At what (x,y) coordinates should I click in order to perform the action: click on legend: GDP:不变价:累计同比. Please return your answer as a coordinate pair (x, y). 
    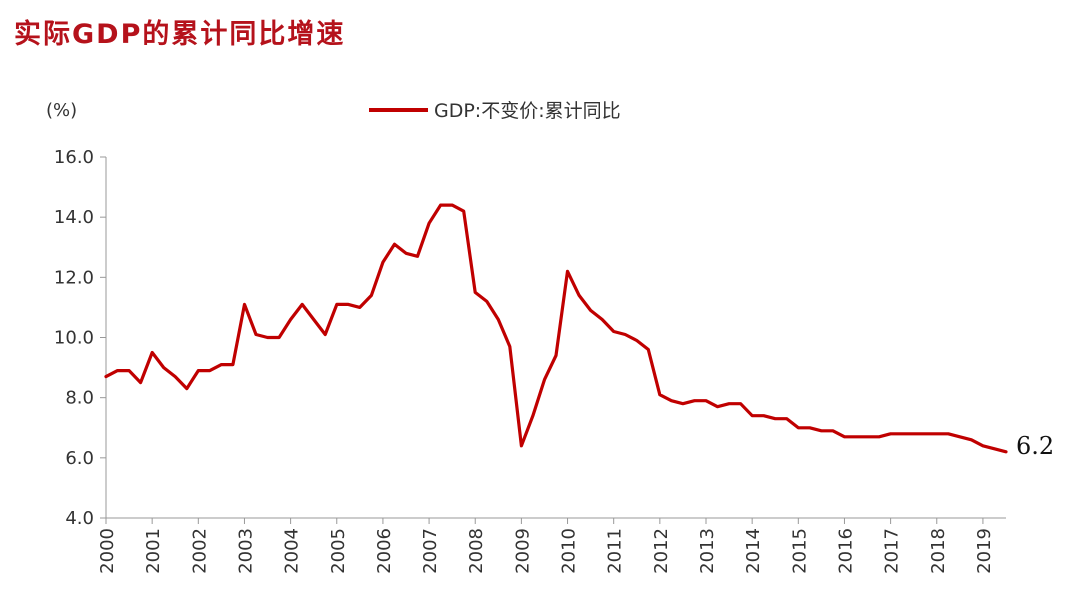
    Looking at the image, I should click on (495, 111).